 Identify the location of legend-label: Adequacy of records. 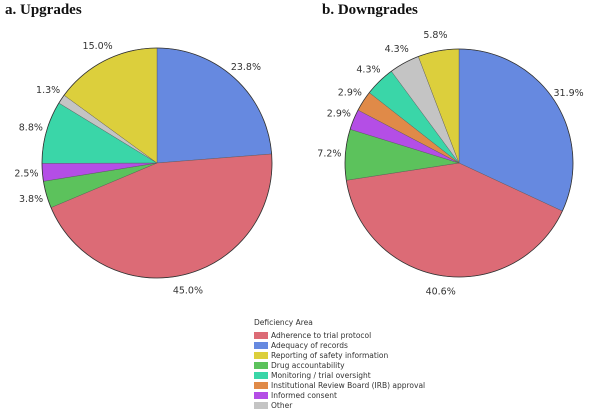
(309, 345).